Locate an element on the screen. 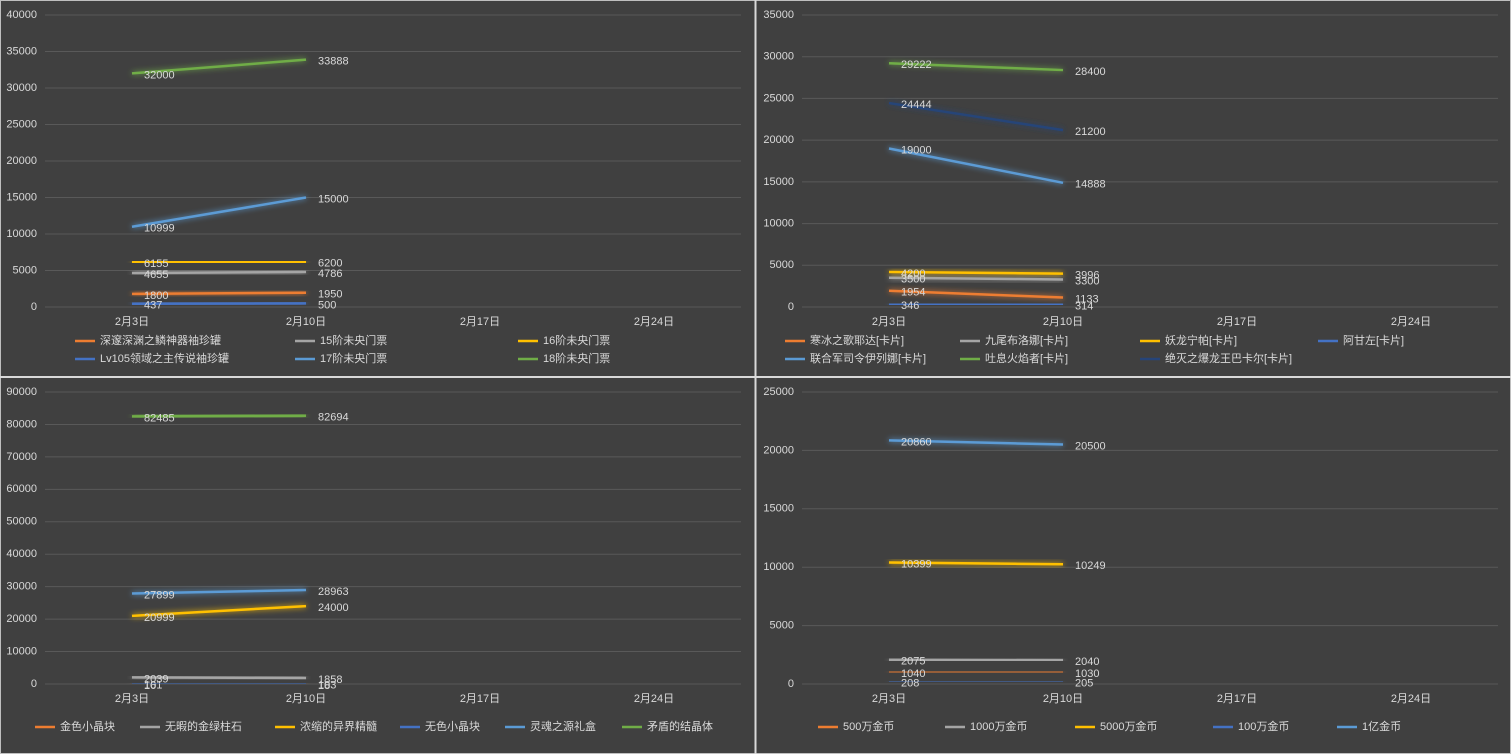 The image size is (1511, 754). data-label: 28400 is located at coordinates (1090, 72).